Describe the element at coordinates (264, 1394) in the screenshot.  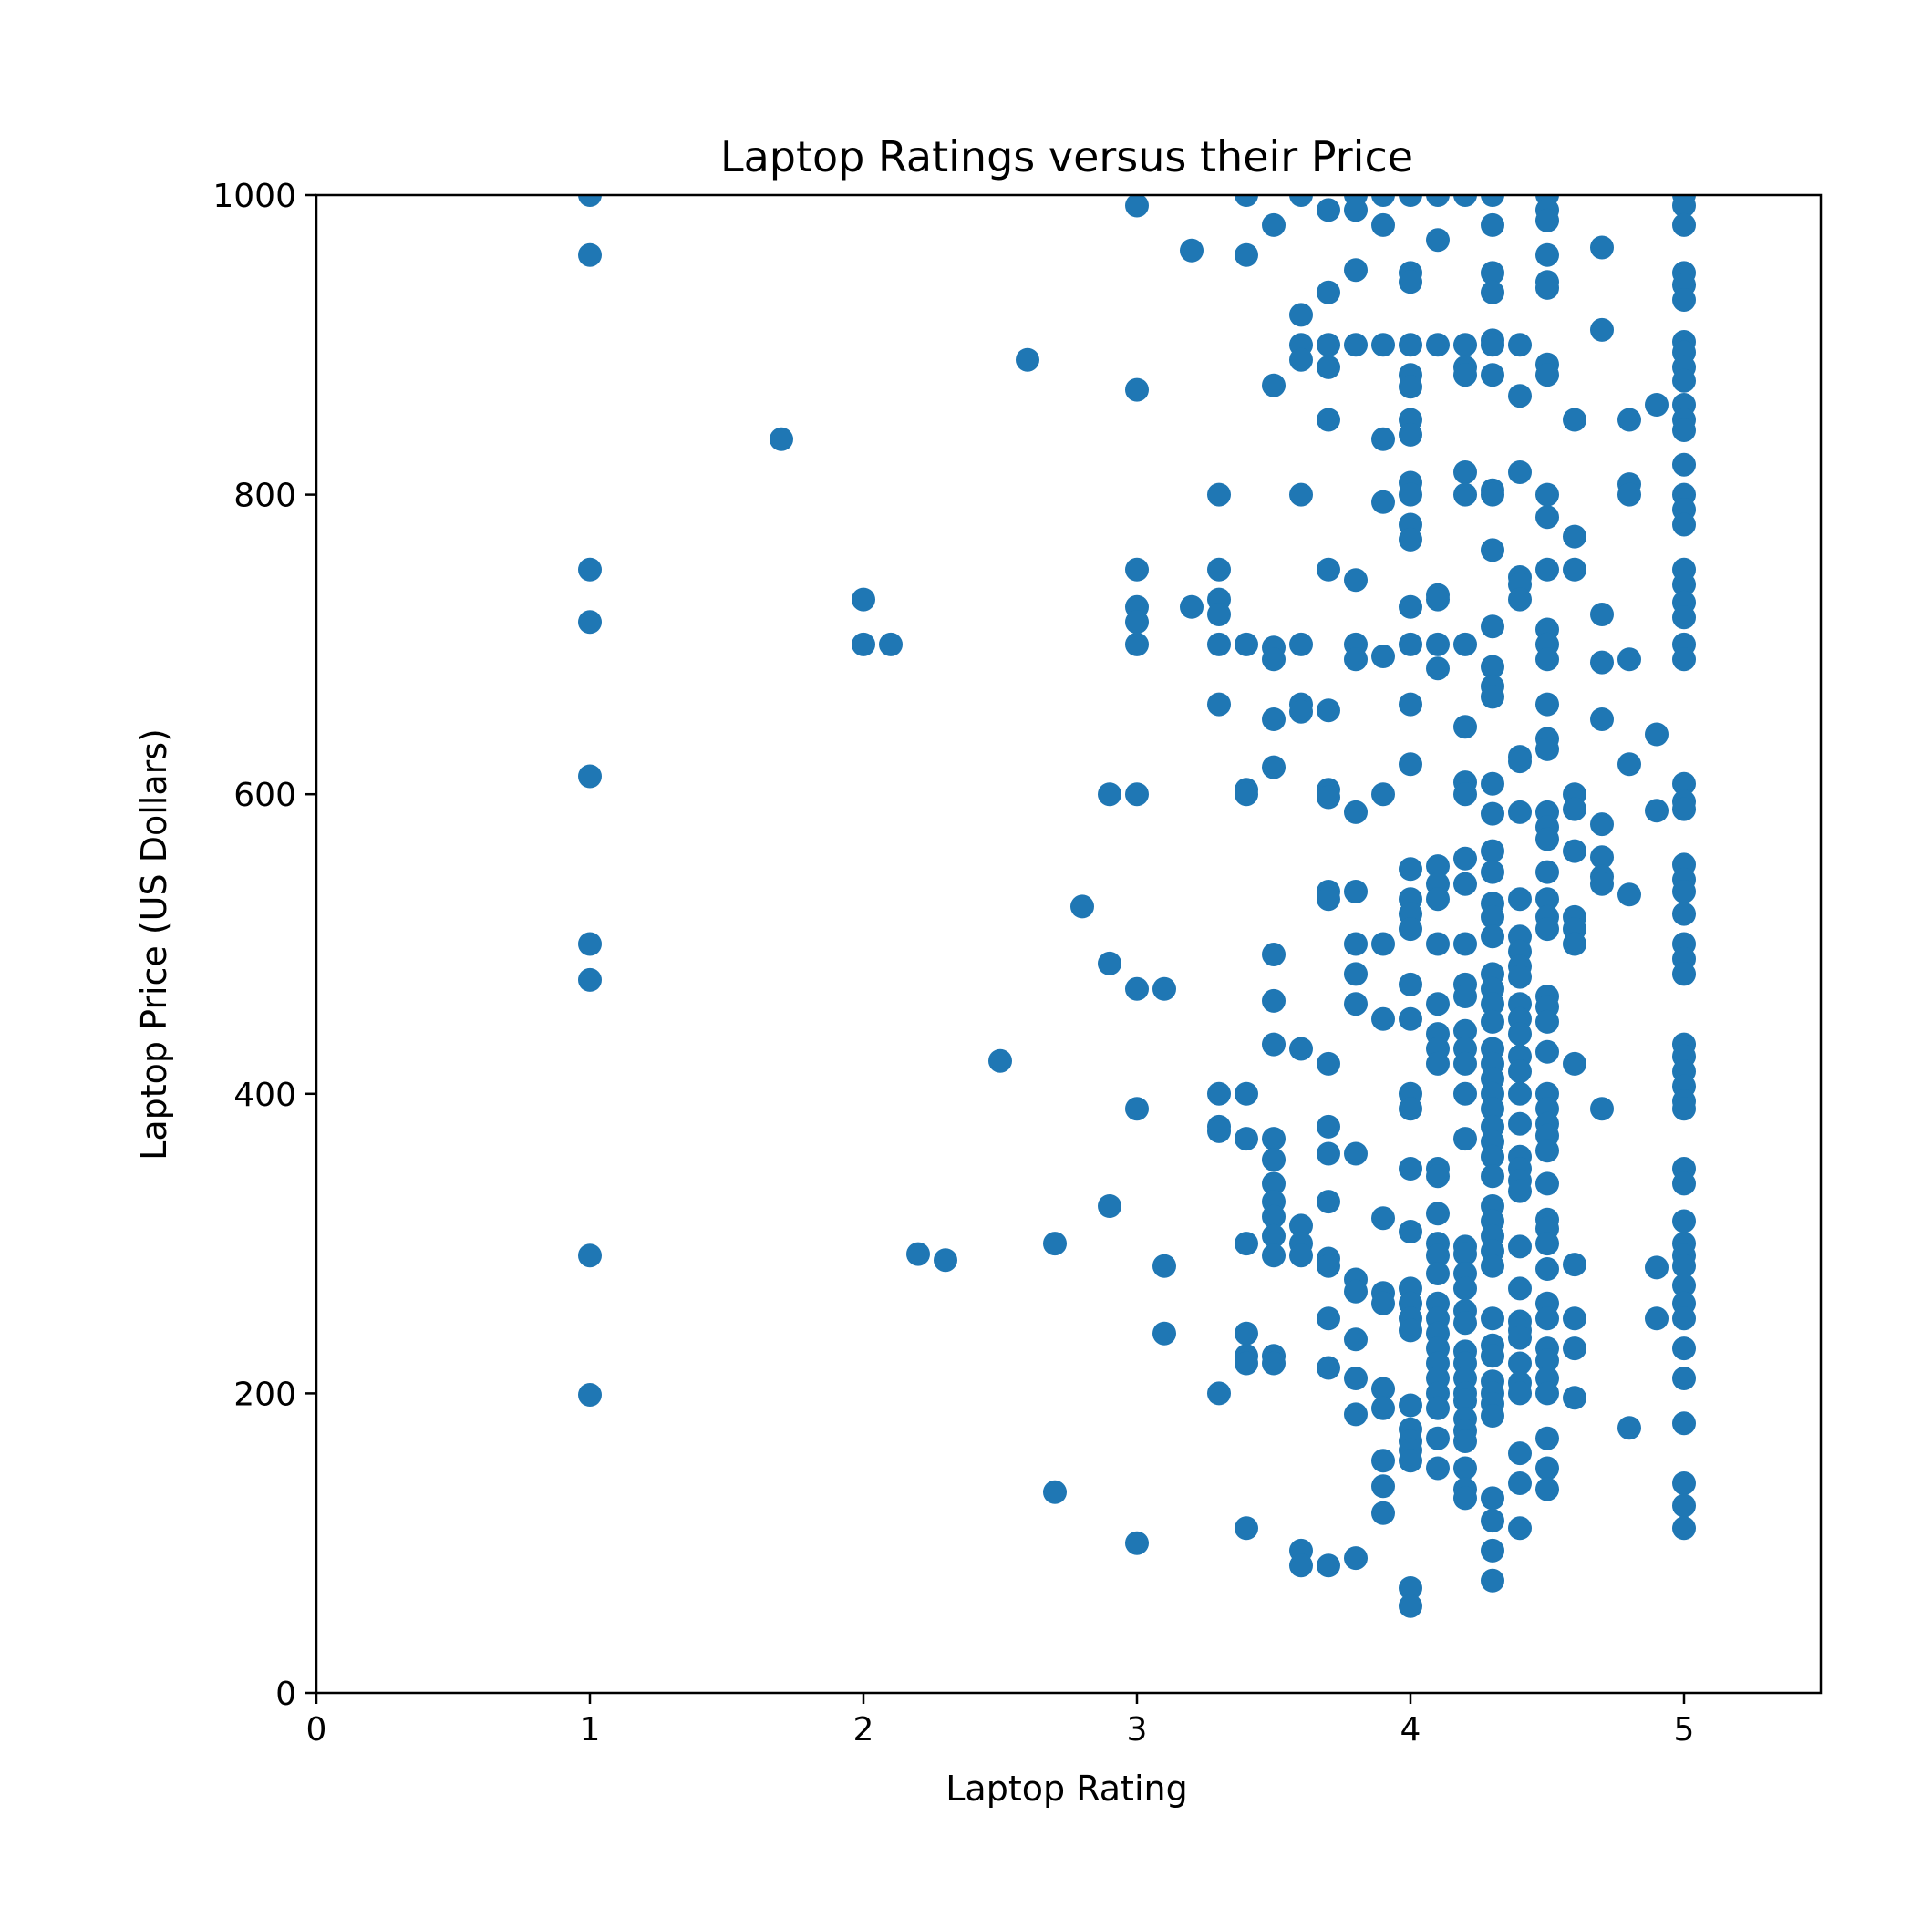
I see `y-tick-label: 200` at that location.